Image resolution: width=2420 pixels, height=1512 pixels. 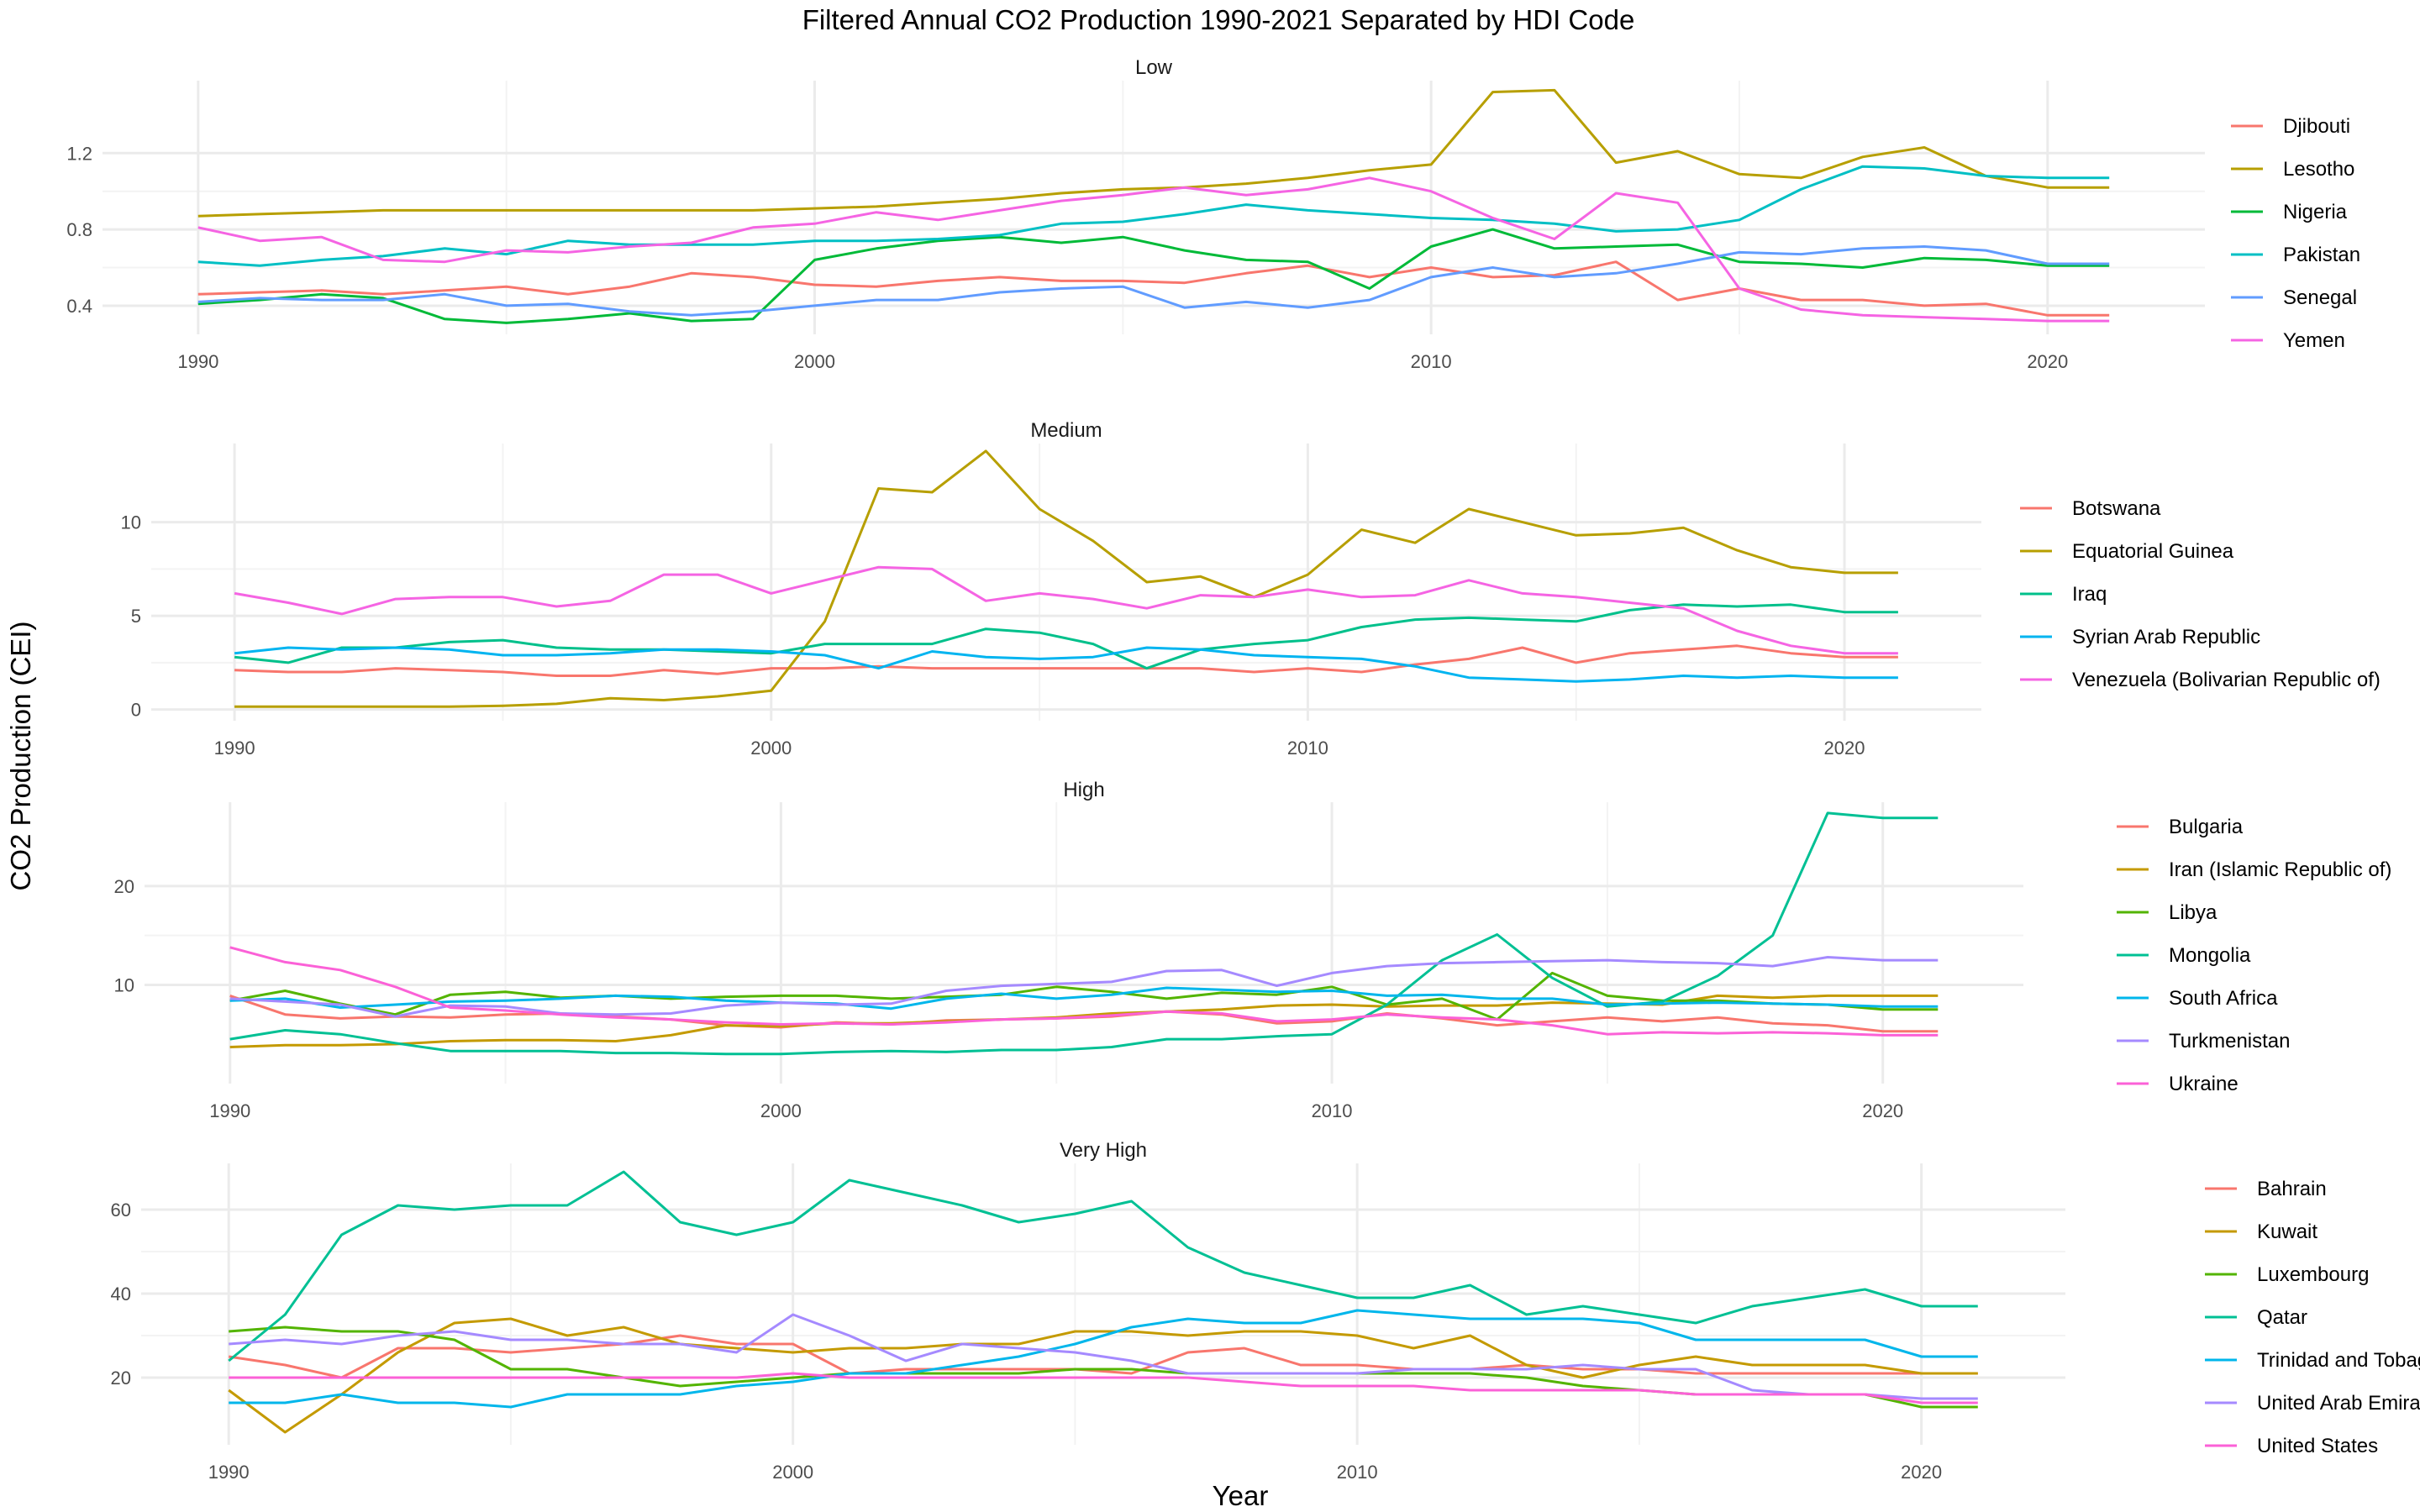 I want to click on y-tick-label: 0, so click(x=136, y=710).